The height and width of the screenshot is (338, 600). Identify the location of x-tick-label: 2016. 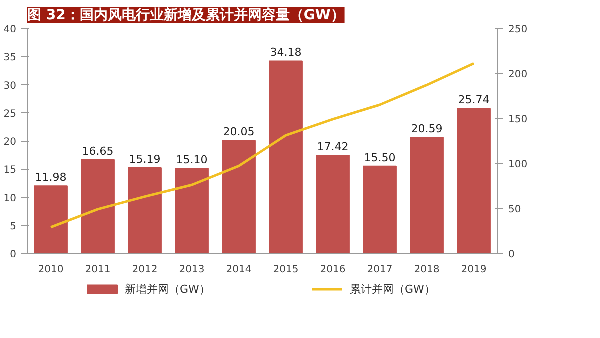
(333, 270).